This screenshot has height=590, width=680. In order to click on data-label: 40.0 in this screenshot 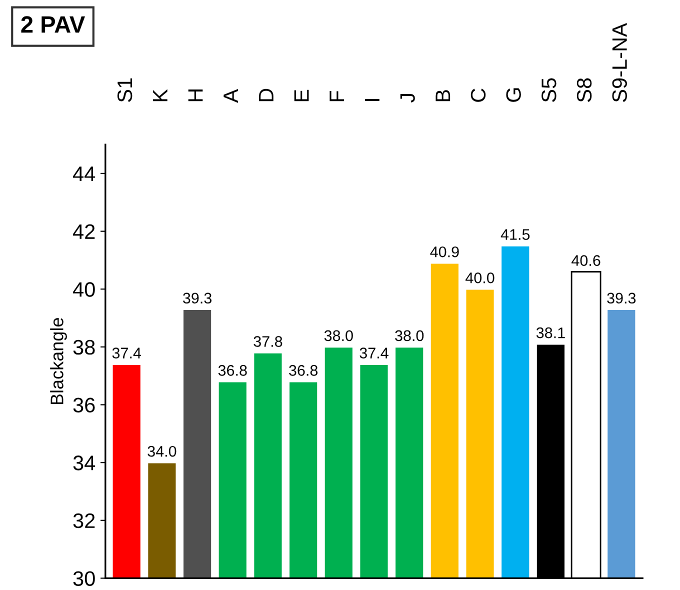, I will do `click(480, 278)`.